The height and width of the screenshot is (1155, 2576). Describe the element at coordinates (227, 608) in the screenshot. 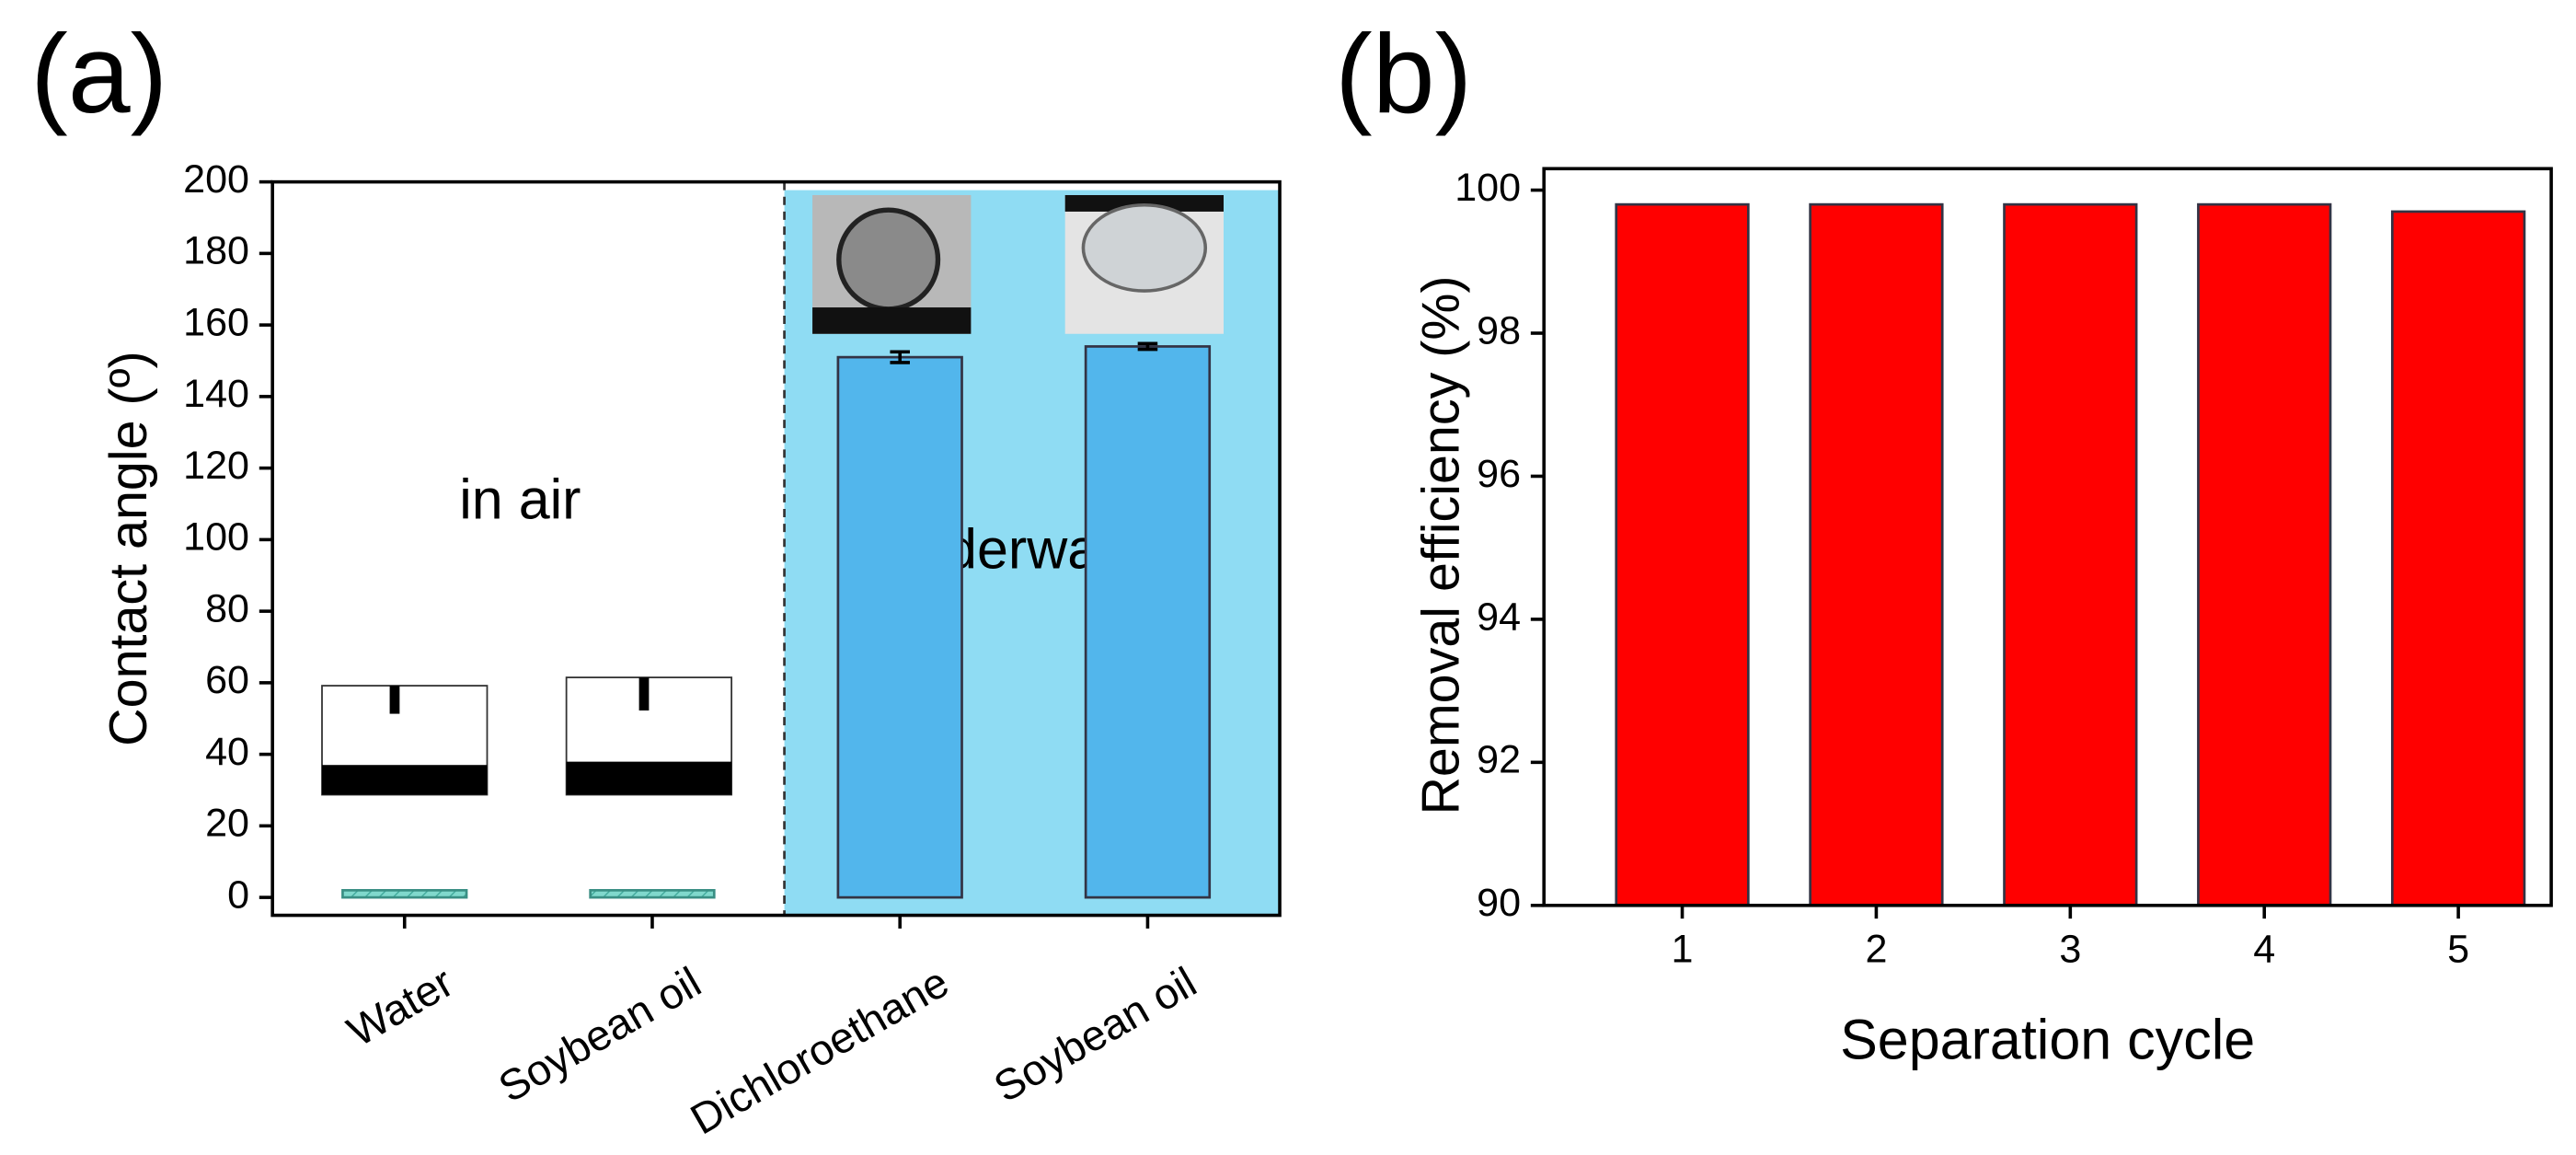

I see `y-tick-label: 80` at that location.